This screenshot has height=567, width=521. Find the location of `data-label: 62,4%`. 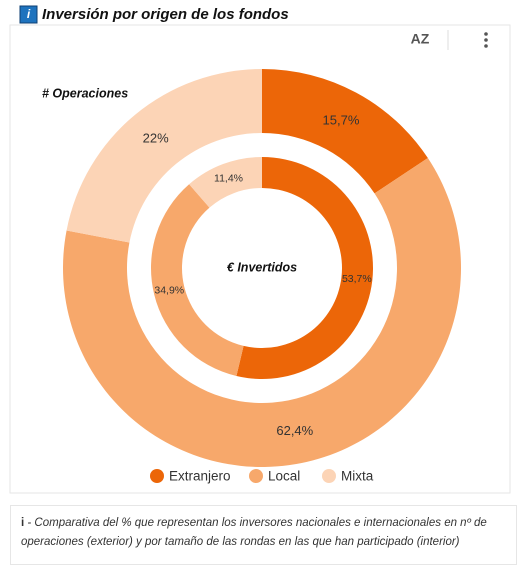

data-label: 62,4% is located at coordinates (294, 430).